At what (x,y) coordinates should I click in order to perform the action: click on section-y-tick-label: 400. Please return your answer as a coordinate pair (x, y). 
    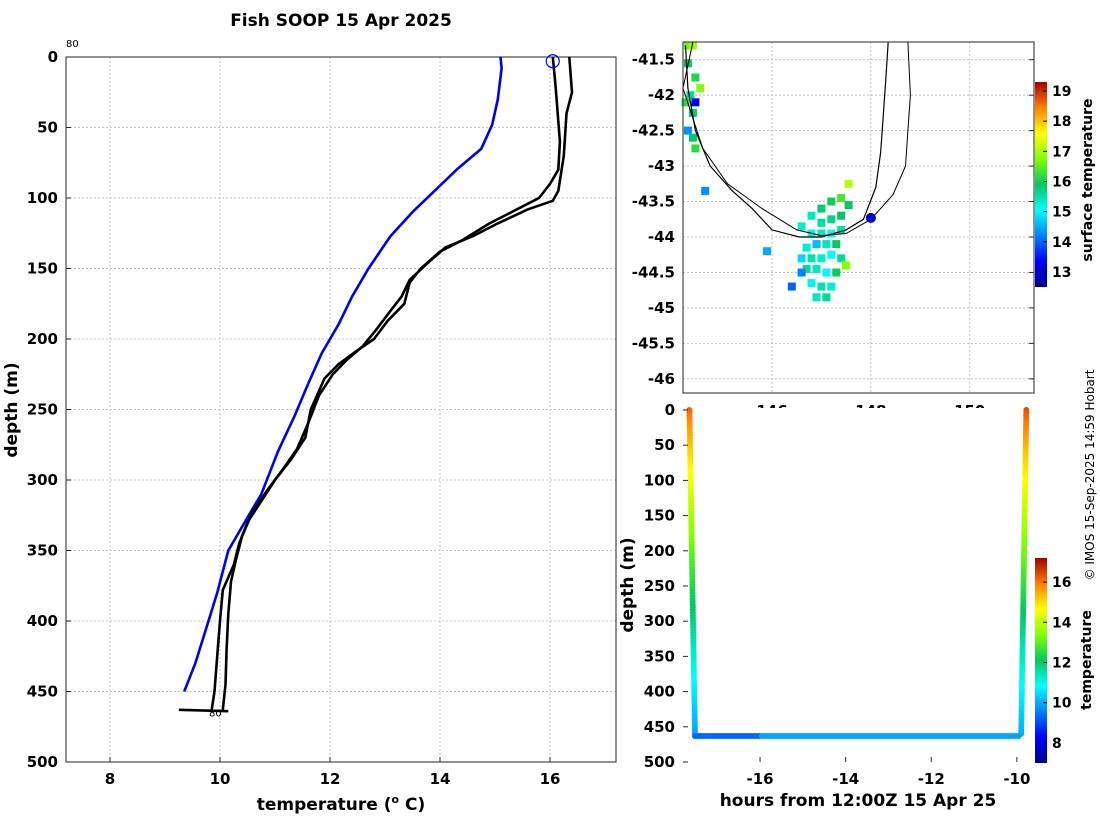
    Looking at the image, I should click on (659, 692).